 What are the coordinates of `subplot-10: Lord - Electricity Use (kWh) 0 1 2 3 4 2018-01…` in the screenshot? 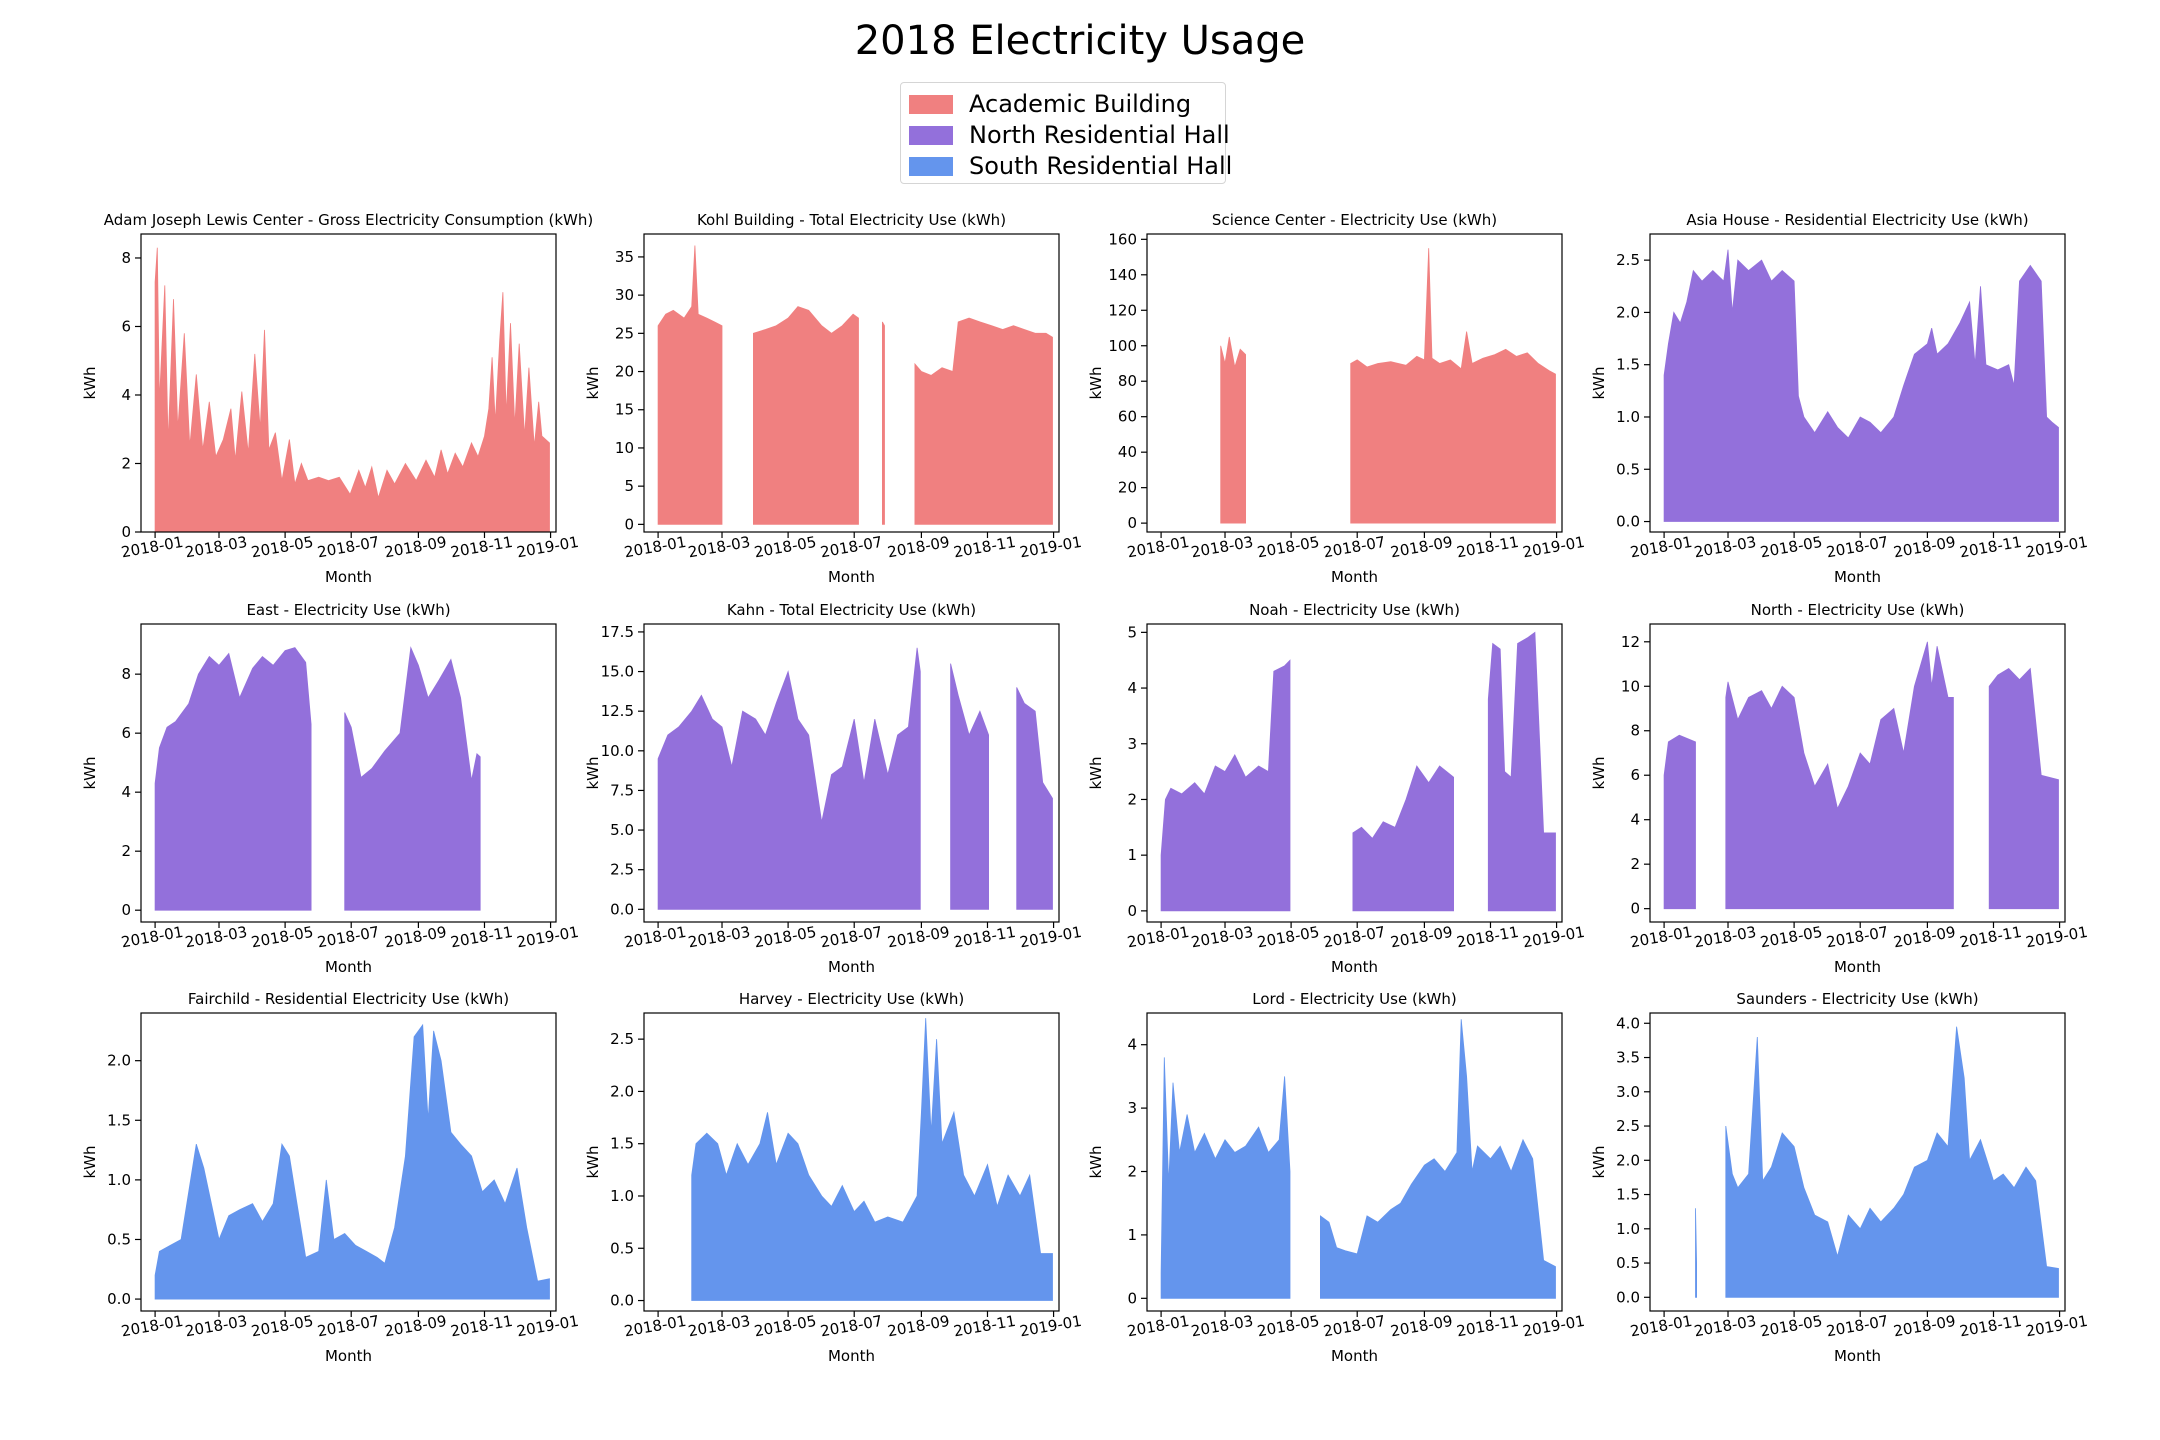 It's located at (1336, 1177).